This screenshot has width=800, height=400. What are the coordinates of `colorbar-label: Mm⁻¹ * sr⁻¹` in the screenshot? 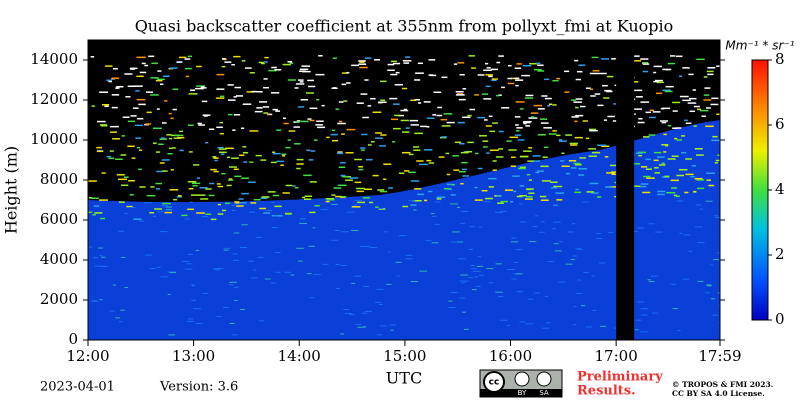 It's located at (759, 46).